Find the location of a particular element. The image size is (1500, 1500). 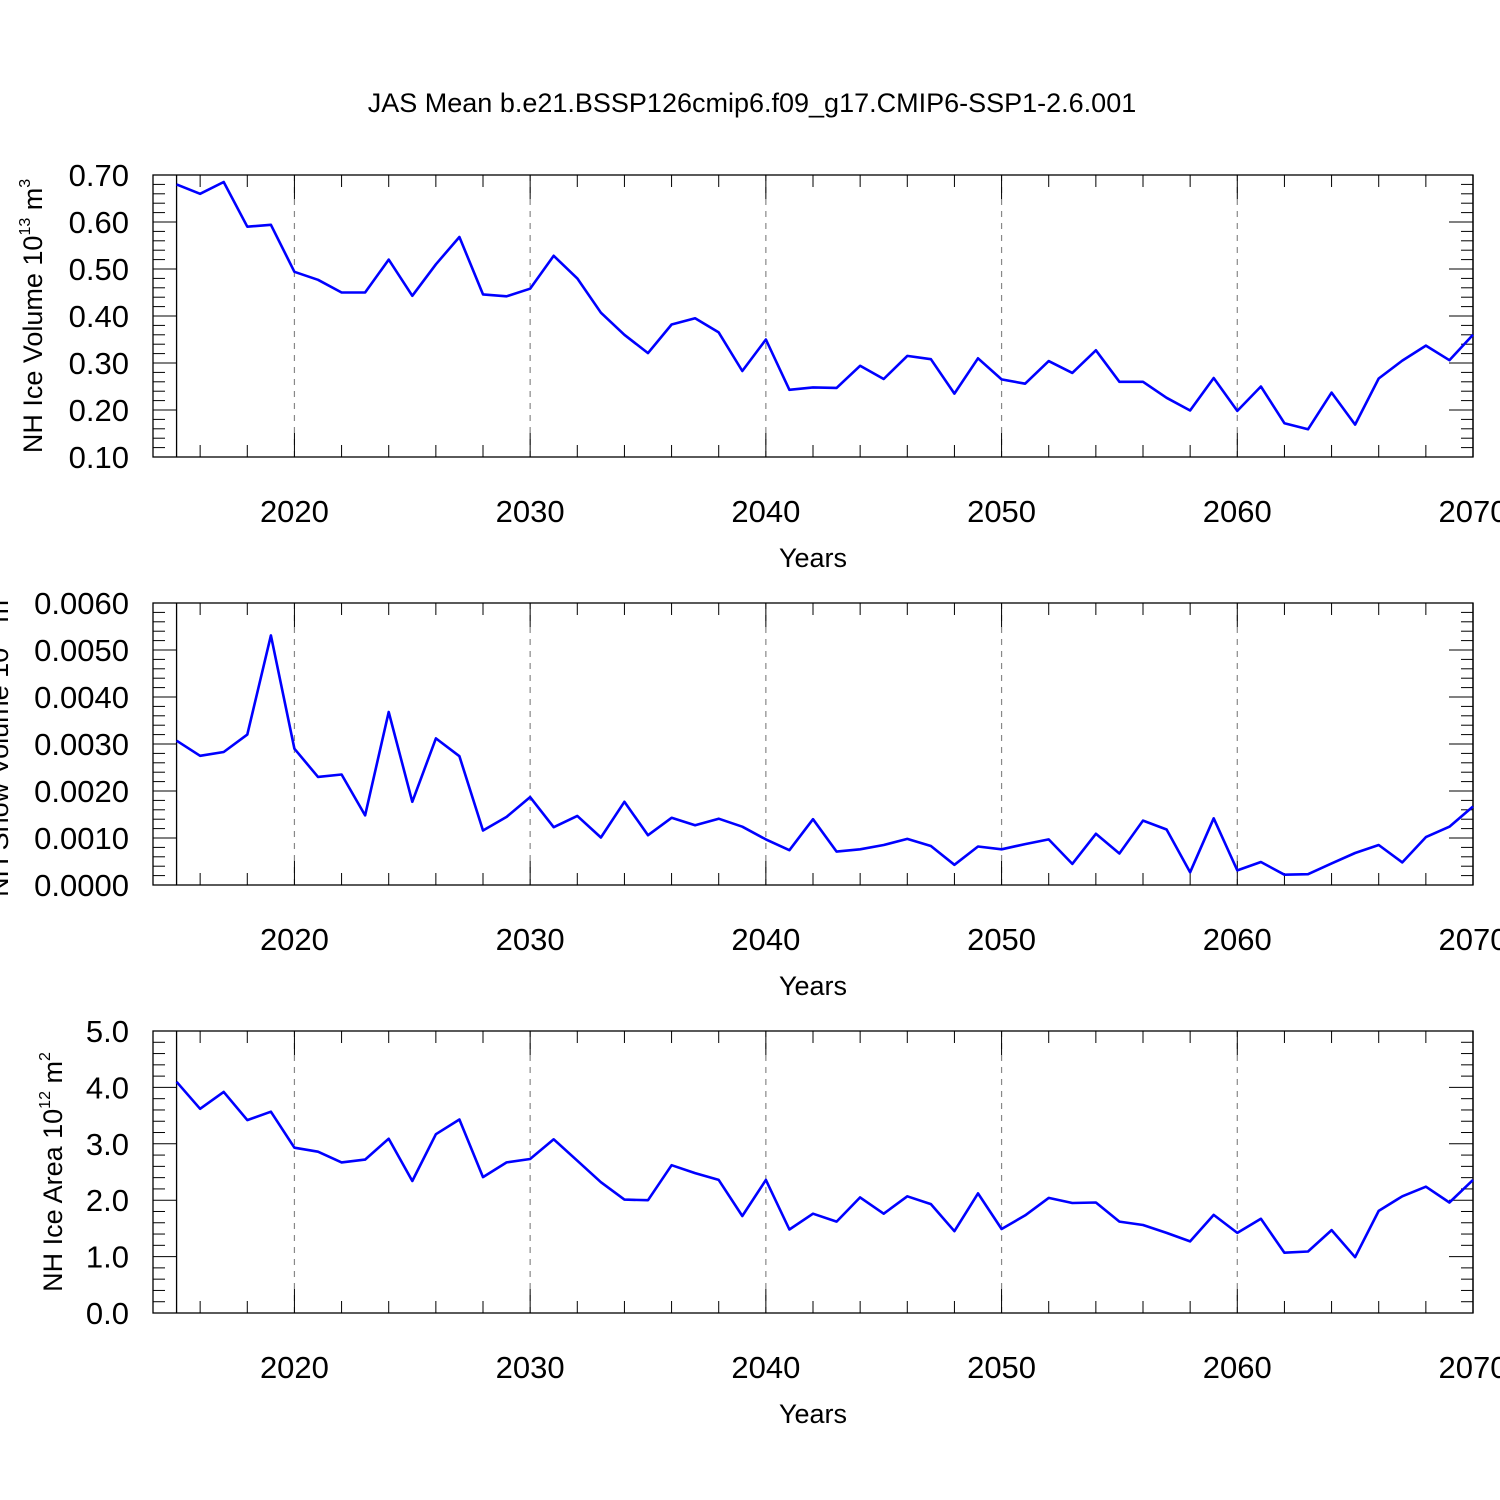

y-tick-label: 0.30 is located at coordinates (99, 363).